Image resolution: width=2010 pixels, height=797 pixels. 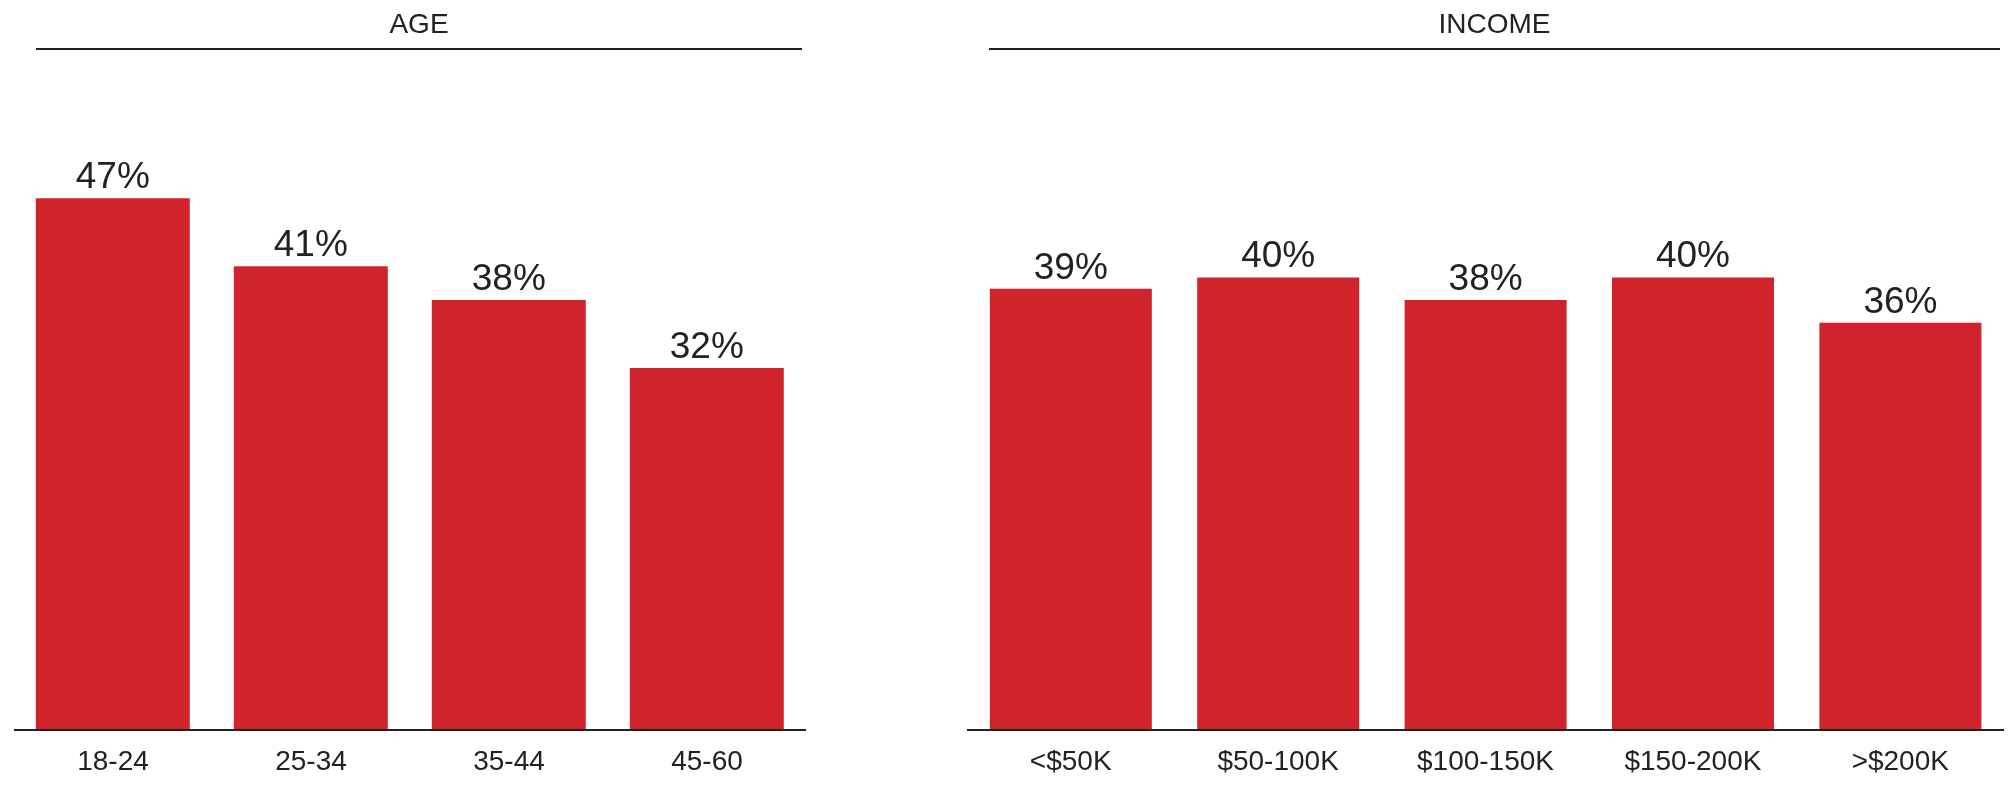 What do you see at coordinates (419, 29) in the screenshot?
I see `chart-title: AGE` at bounding box center [419, 29].